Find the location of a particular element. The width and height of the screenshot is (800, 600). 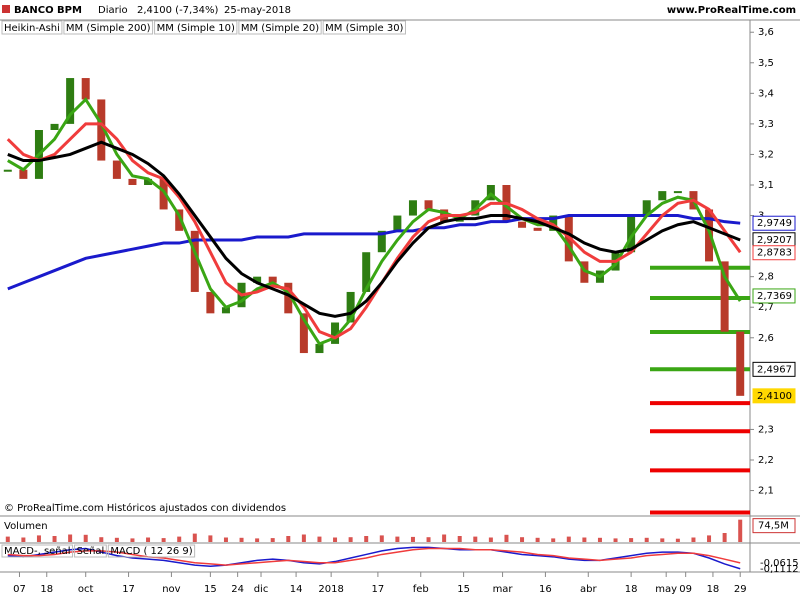

x-tick-label: 24 is located at coordinates (237, 589).